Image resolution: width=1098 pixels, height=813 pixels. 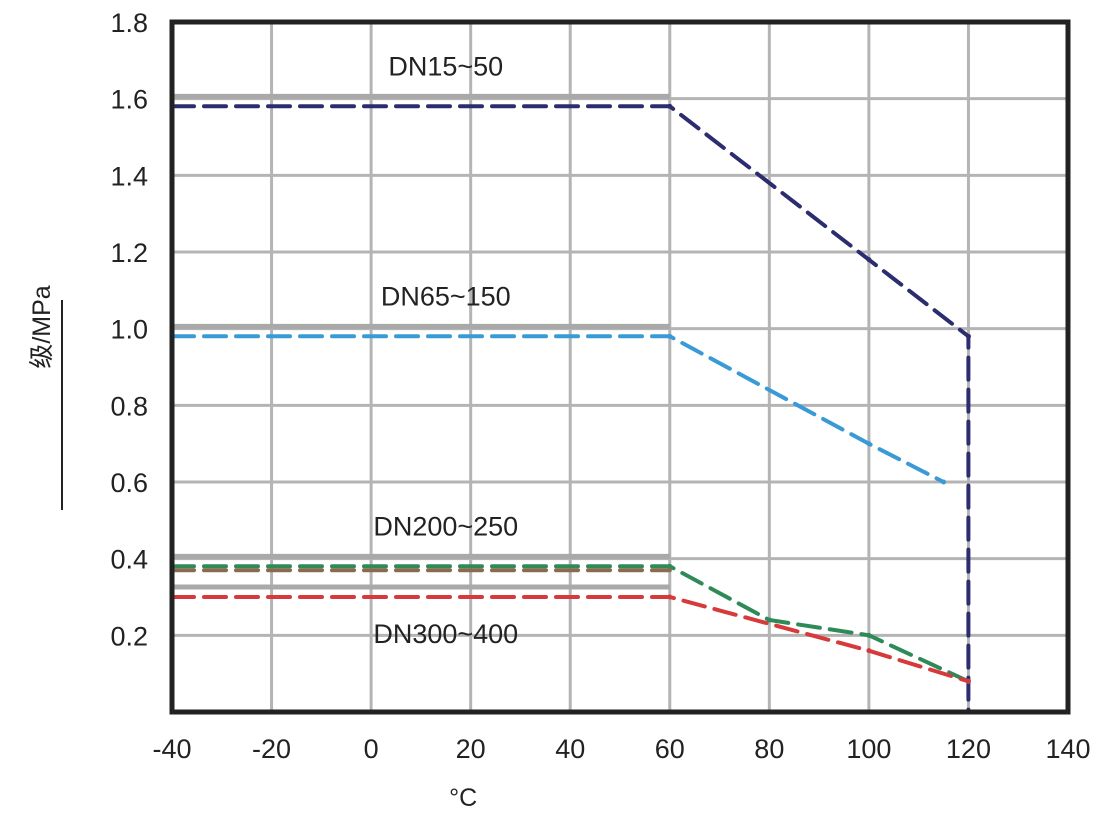 What do you see at coordinates (463, 798) in the screenshot?
I see `x-axis-title: °C` at bounding box center [463, 798].